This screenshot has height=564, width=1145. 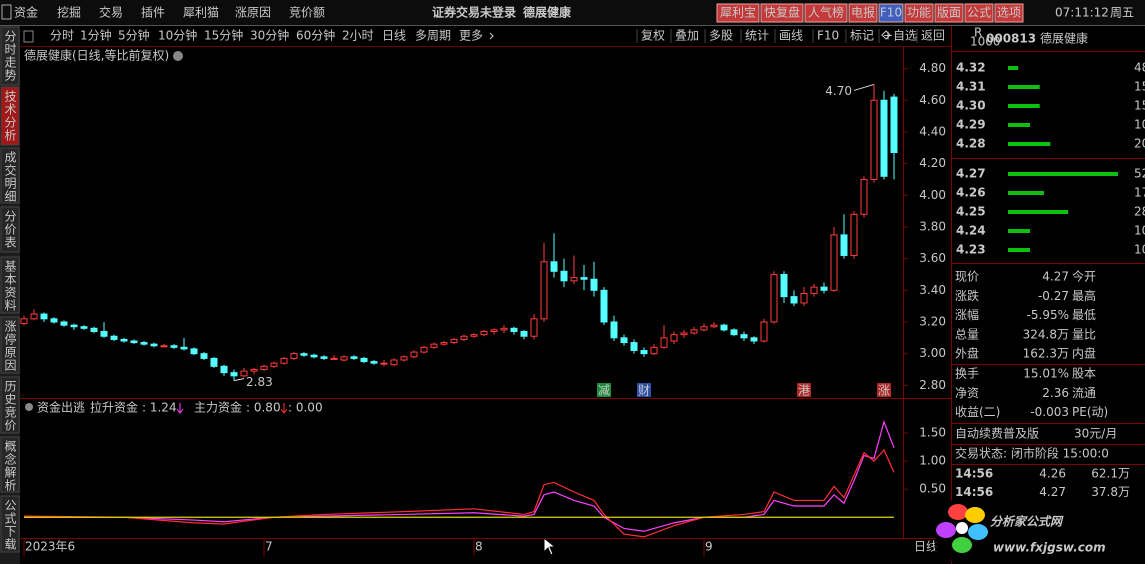 I want to click on side-tab-label: 概念解析, so click(x=10, y=466).